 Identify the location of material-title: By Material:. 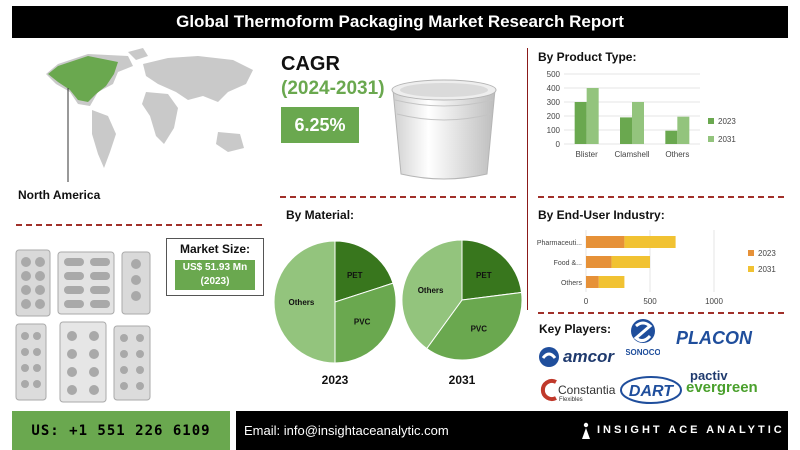
(320, 215).